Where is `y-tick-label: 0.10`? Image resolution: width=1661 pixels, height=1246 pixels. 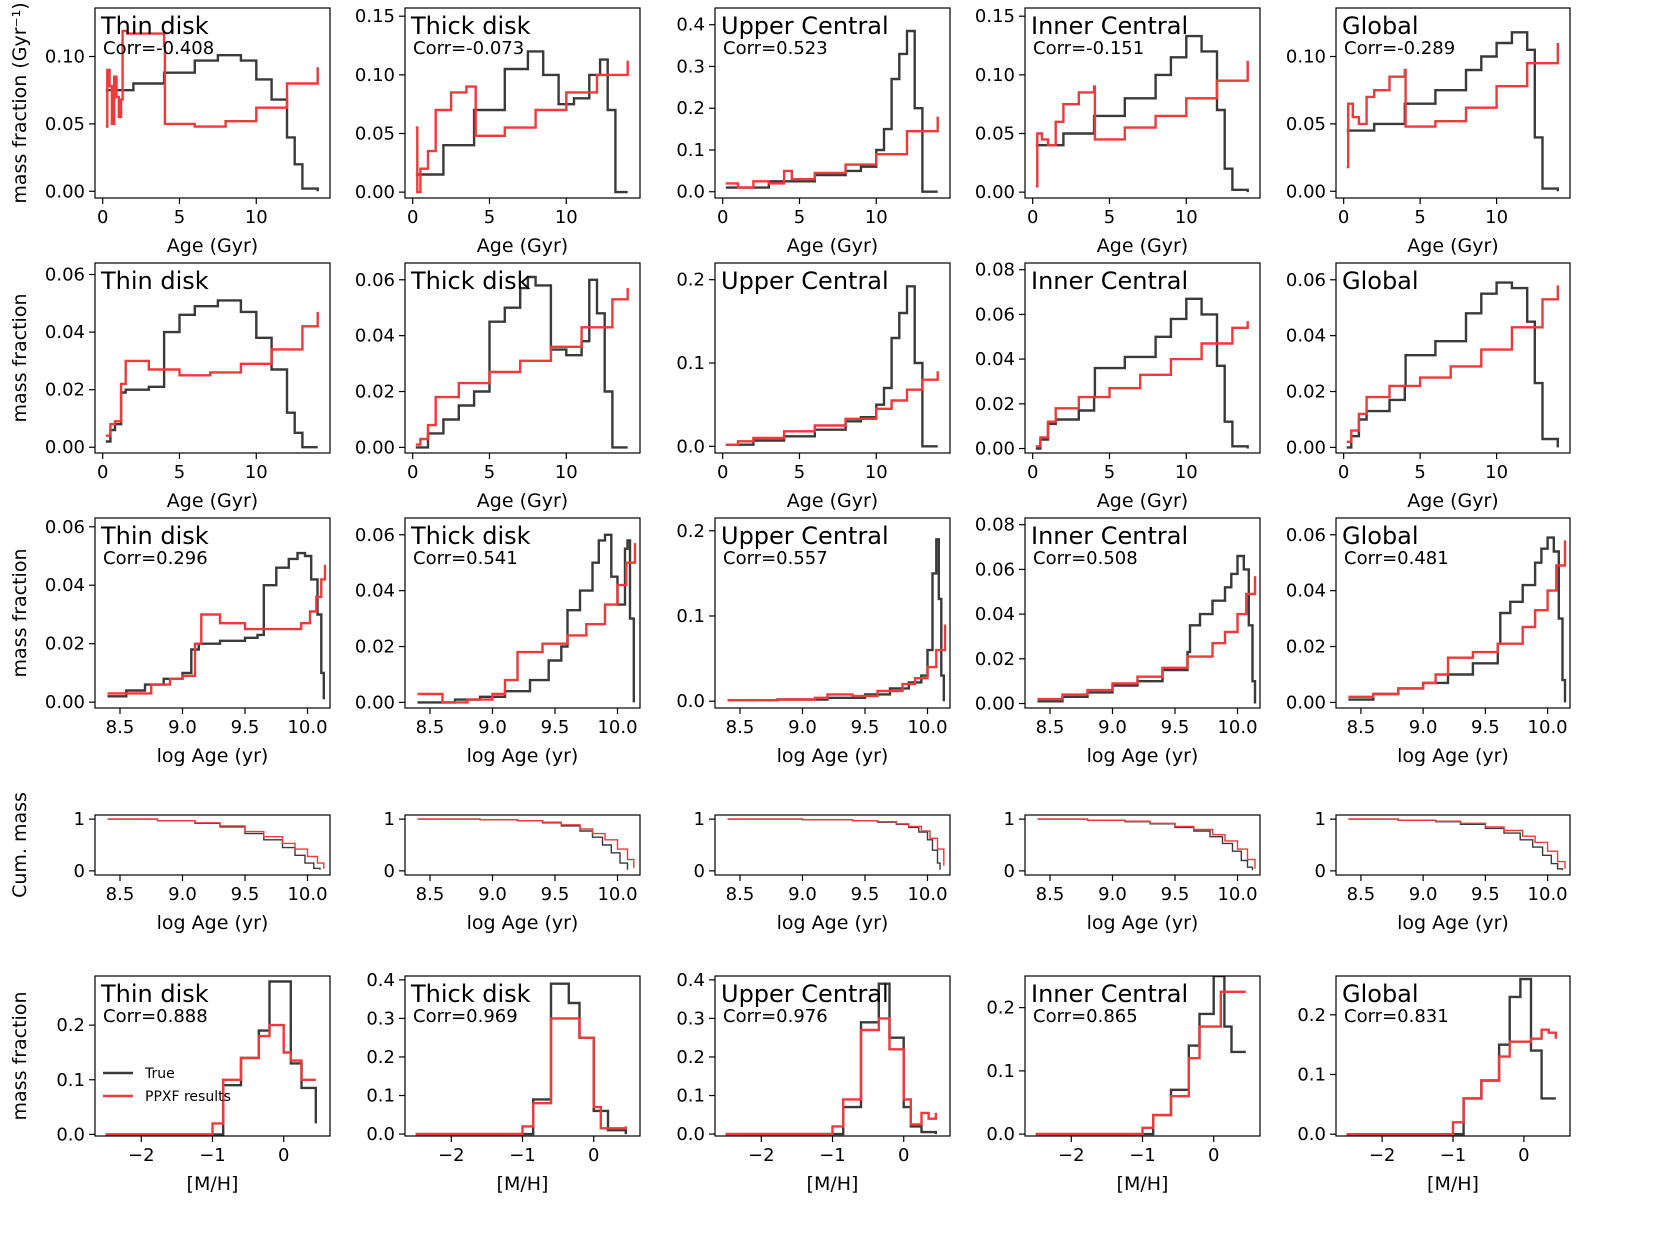 y-tick-label: 0.10 is located at coordinates (65, 57).